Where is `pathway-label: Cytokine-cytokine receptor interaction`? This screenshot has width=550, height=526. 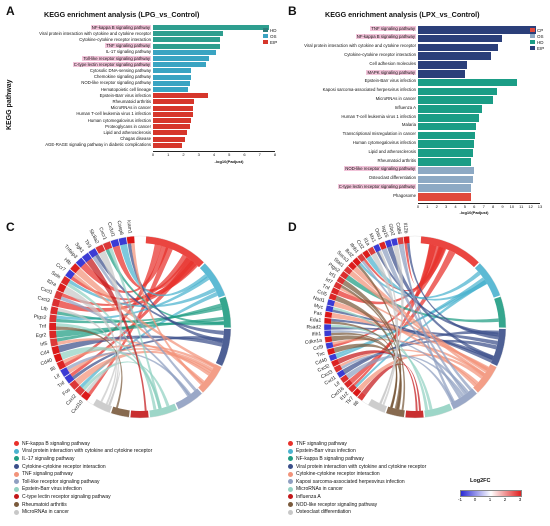
pathway-label: Cytokine-cytokine receptor interaction is located at coordinates (357, 55).